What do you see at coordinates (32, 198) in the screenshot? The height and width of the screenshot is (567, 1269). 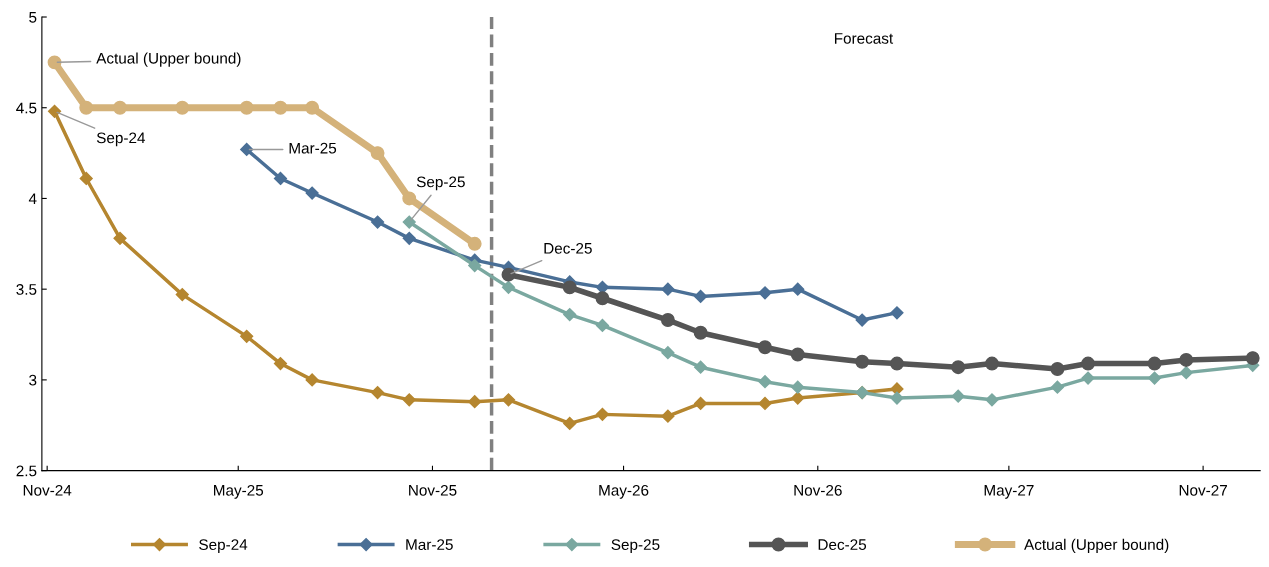 I see `y-tick-label: 4` at bounding box center [32, 198].